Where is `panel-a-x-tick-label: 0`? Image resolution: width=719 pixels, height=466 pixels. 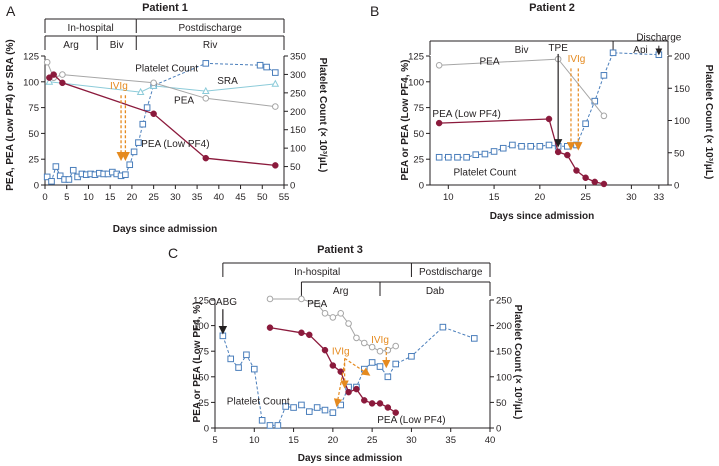 panel-a-x-tick-label: 0 is located at coordinates (44, 197).